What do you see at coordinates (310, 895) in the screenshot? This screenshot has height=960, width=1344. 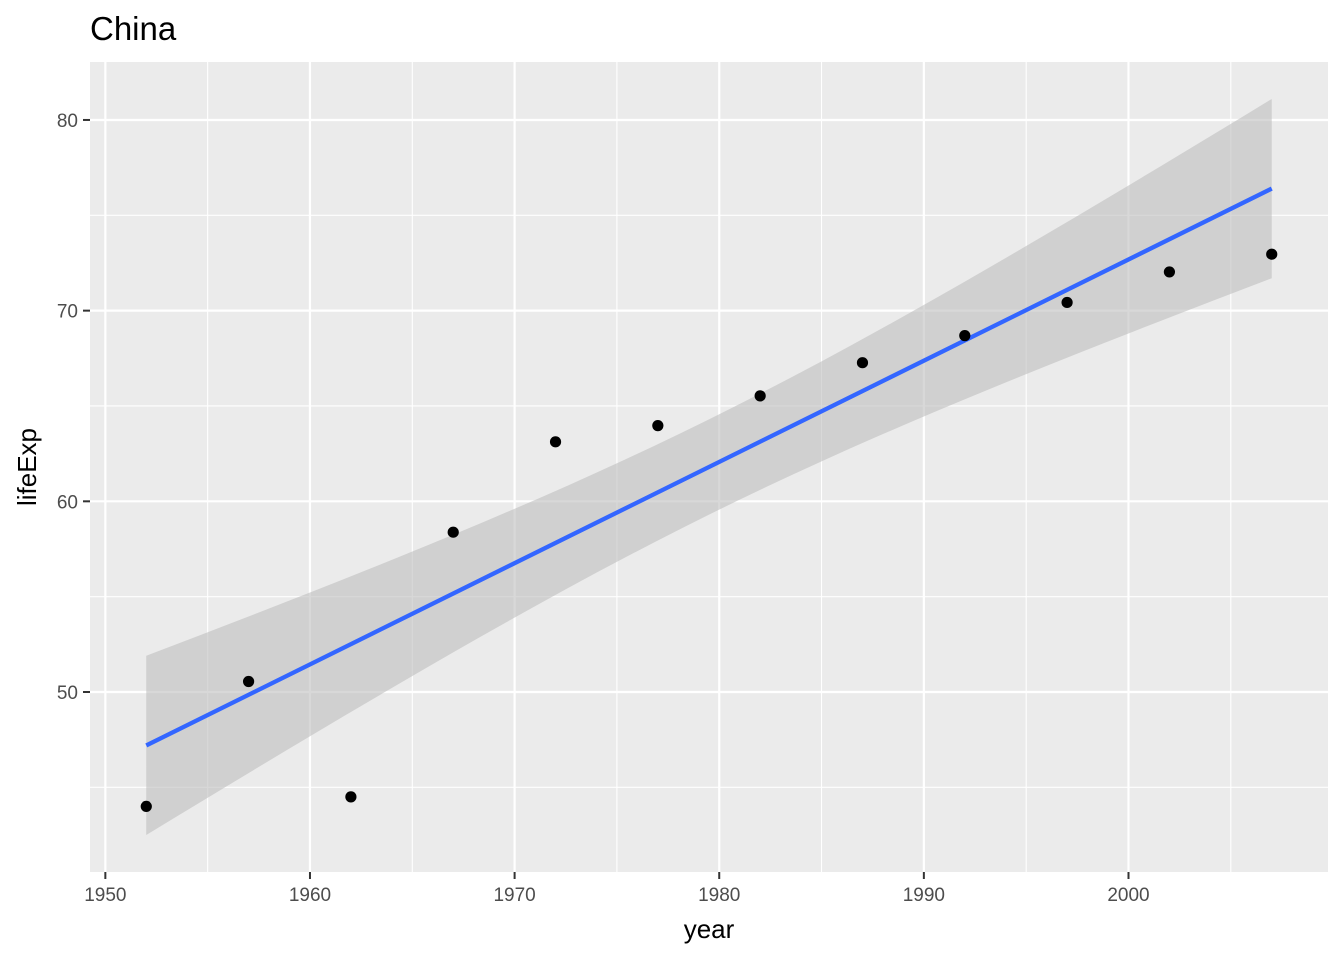 I see `x-tick-label: 1960` at bounding box center [310, 895].